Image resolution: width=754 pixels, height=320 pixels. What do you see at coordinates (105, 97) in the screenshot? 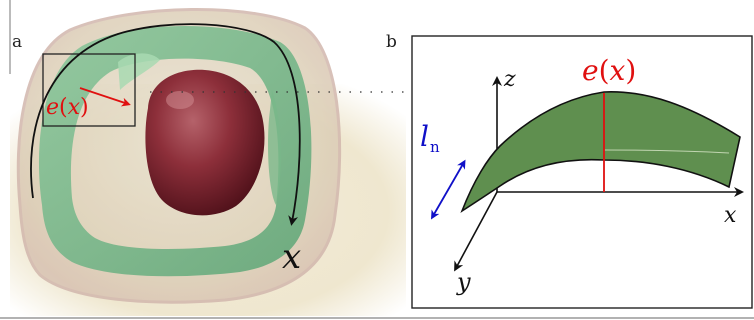
I see `red-thickness-arrow` at bounding box center [105, 97].